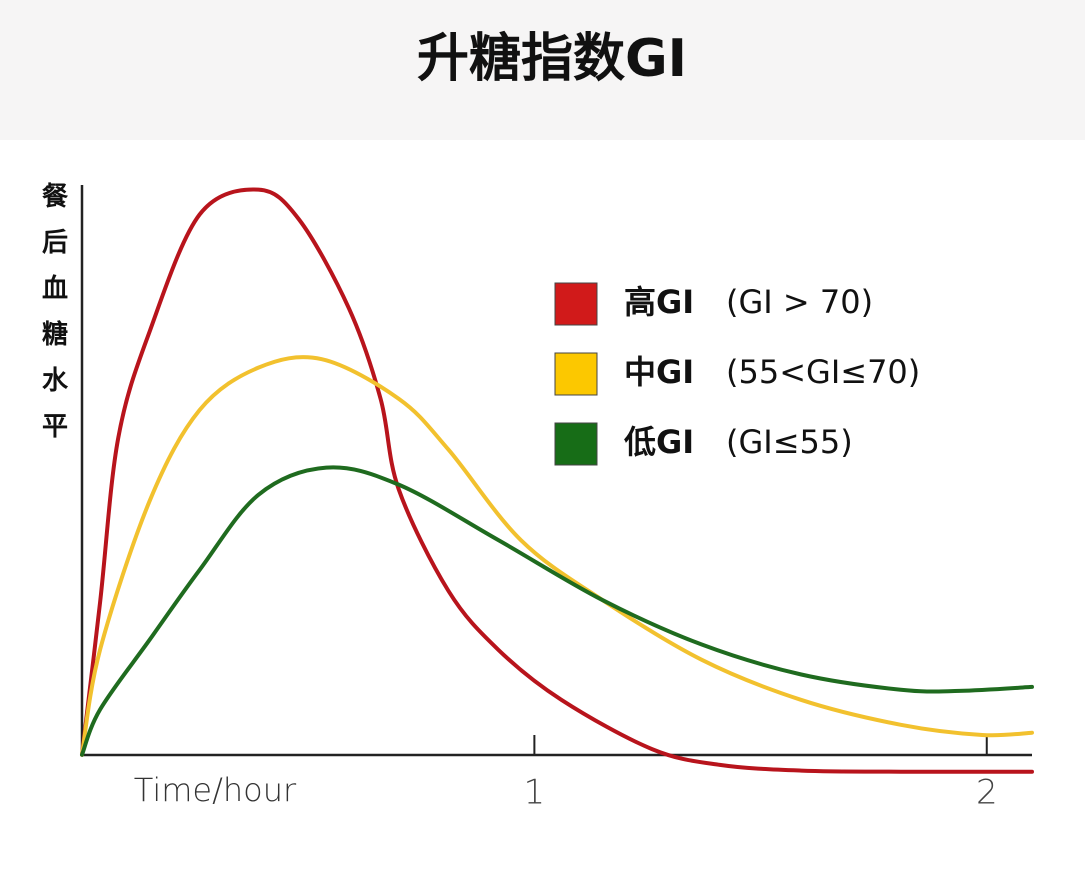 The height and width of the screenshot is (882, 1085). I want to click on y-axis-label: 餐后血糖水平, so click(53, 320).